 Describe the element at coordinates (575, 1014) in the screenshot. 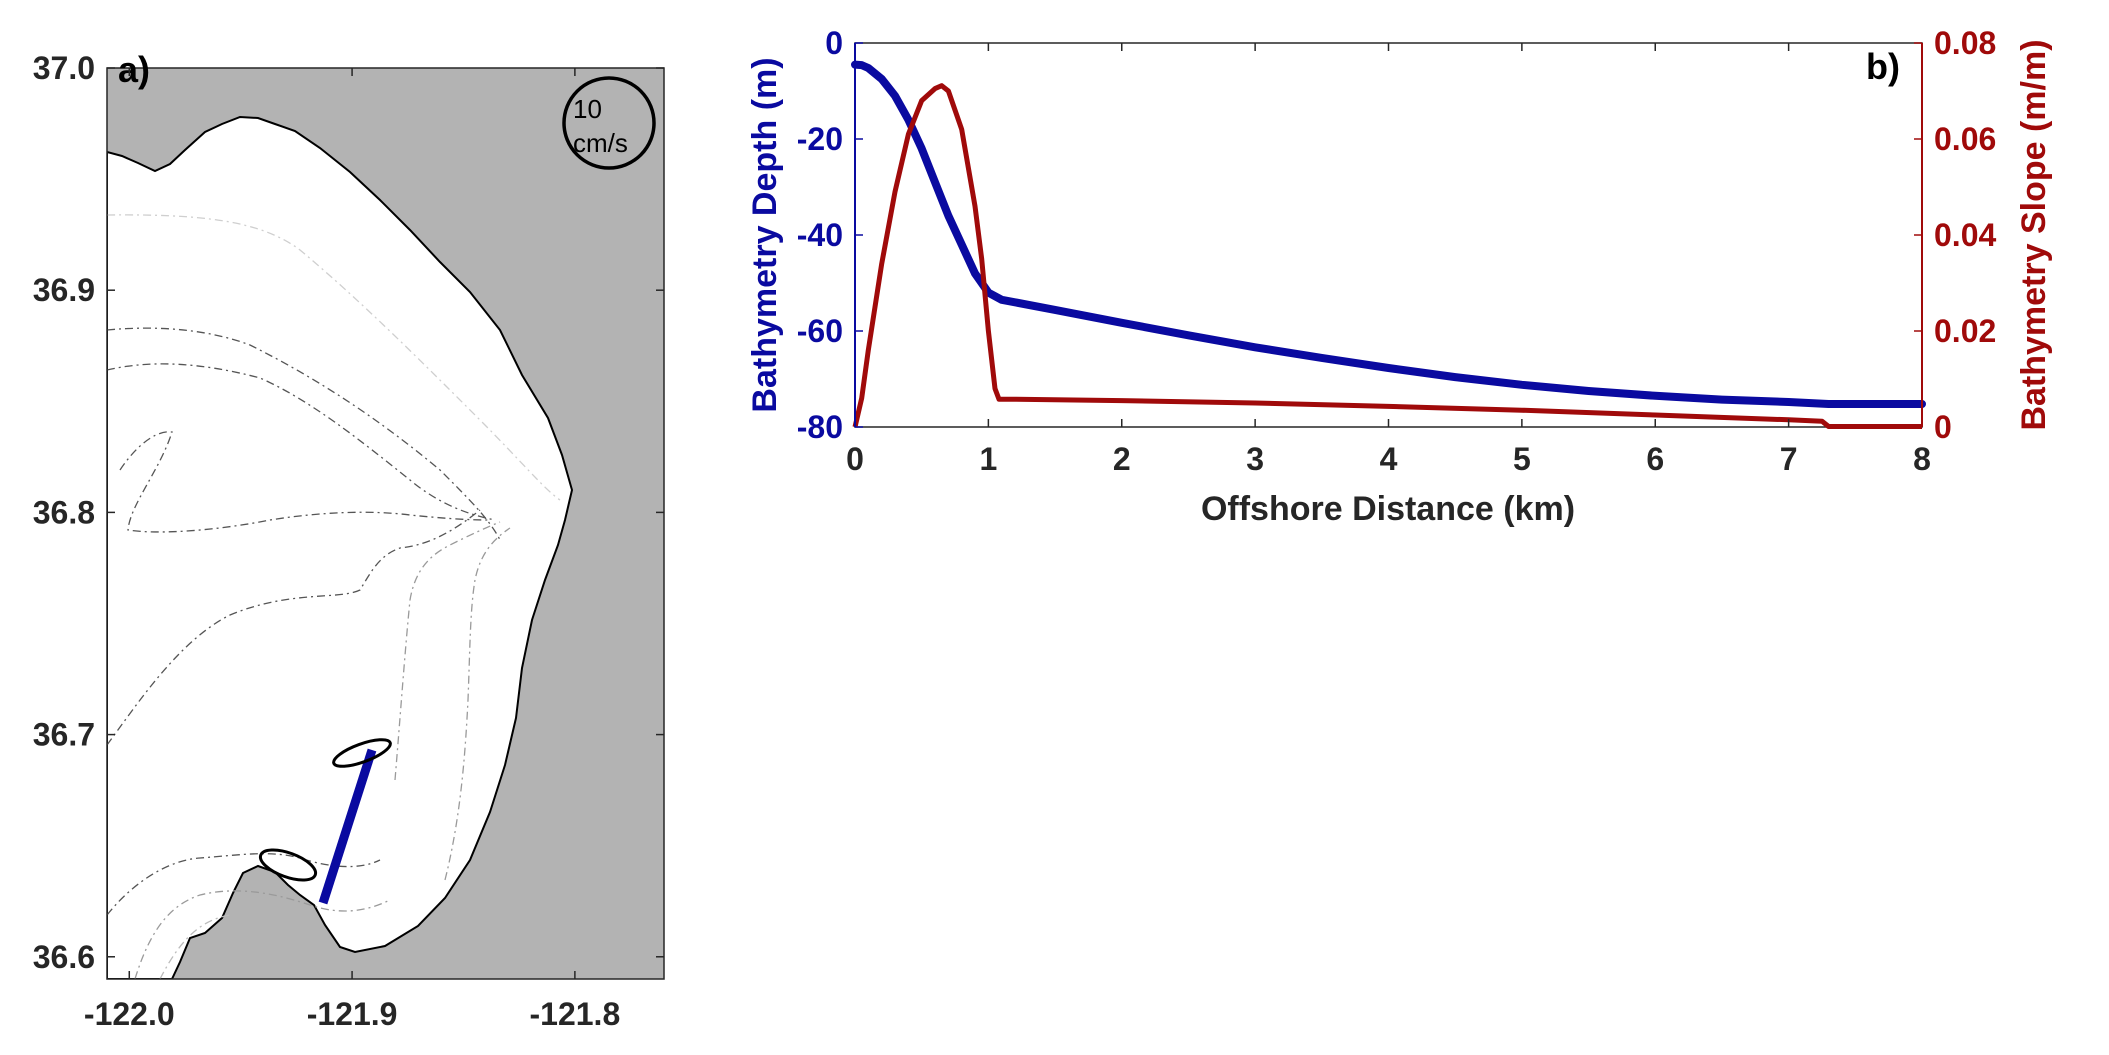

I see `map-x-tick-label: -121.8` at that location.